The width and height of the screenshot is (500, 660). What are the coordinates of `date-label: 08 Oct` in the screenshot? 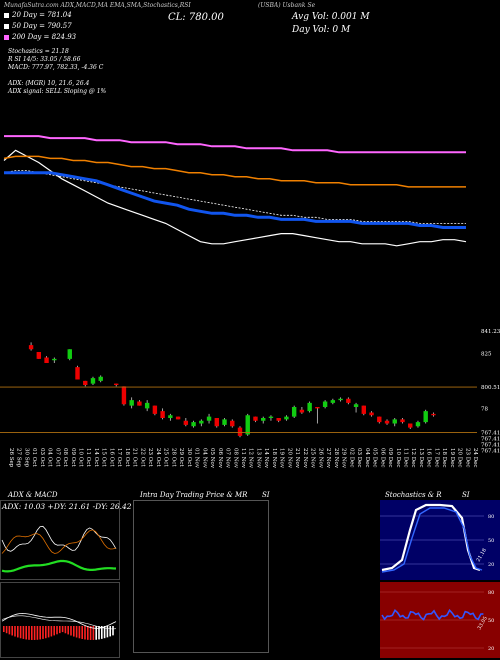 It's located at (65, 457).